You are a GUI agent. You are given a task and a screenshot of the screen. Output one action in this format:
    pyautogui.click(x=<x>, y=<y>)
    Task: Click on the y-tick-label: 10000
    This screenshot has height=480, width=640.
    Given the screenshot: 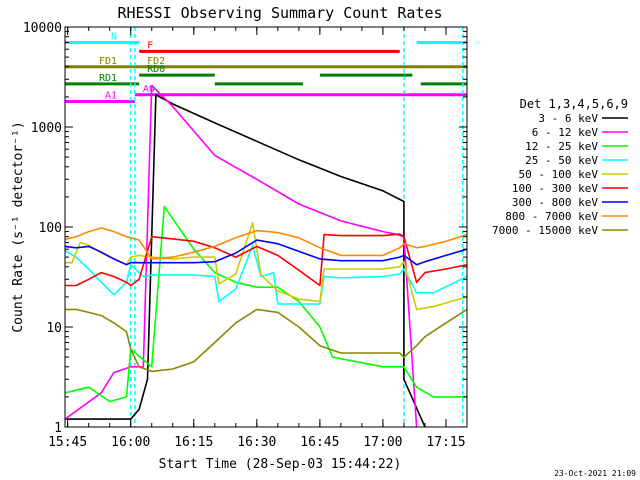 What is the action you would take?
    pyautogui.click(x=42, y=28)
    